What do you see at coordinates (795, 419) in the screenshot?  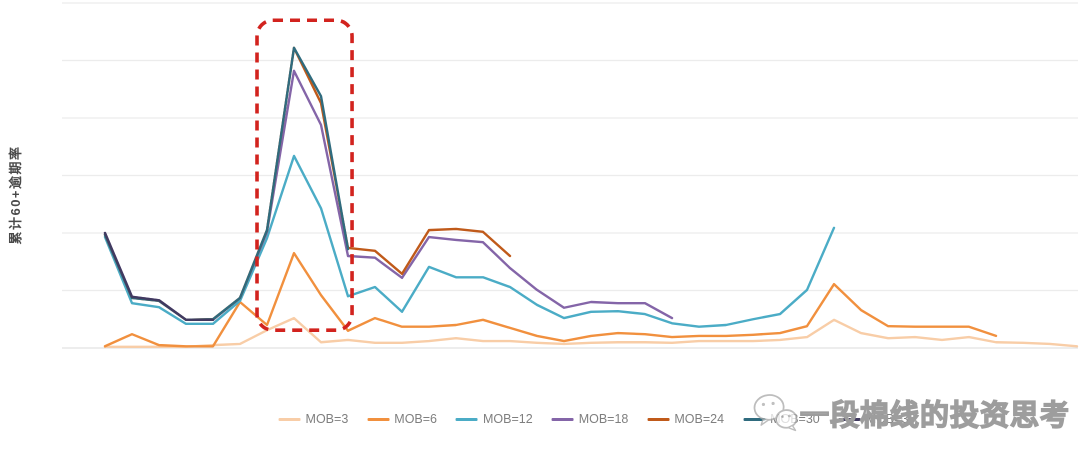 I see `legend-label: MOB=30` at bounding box center [795, 419].